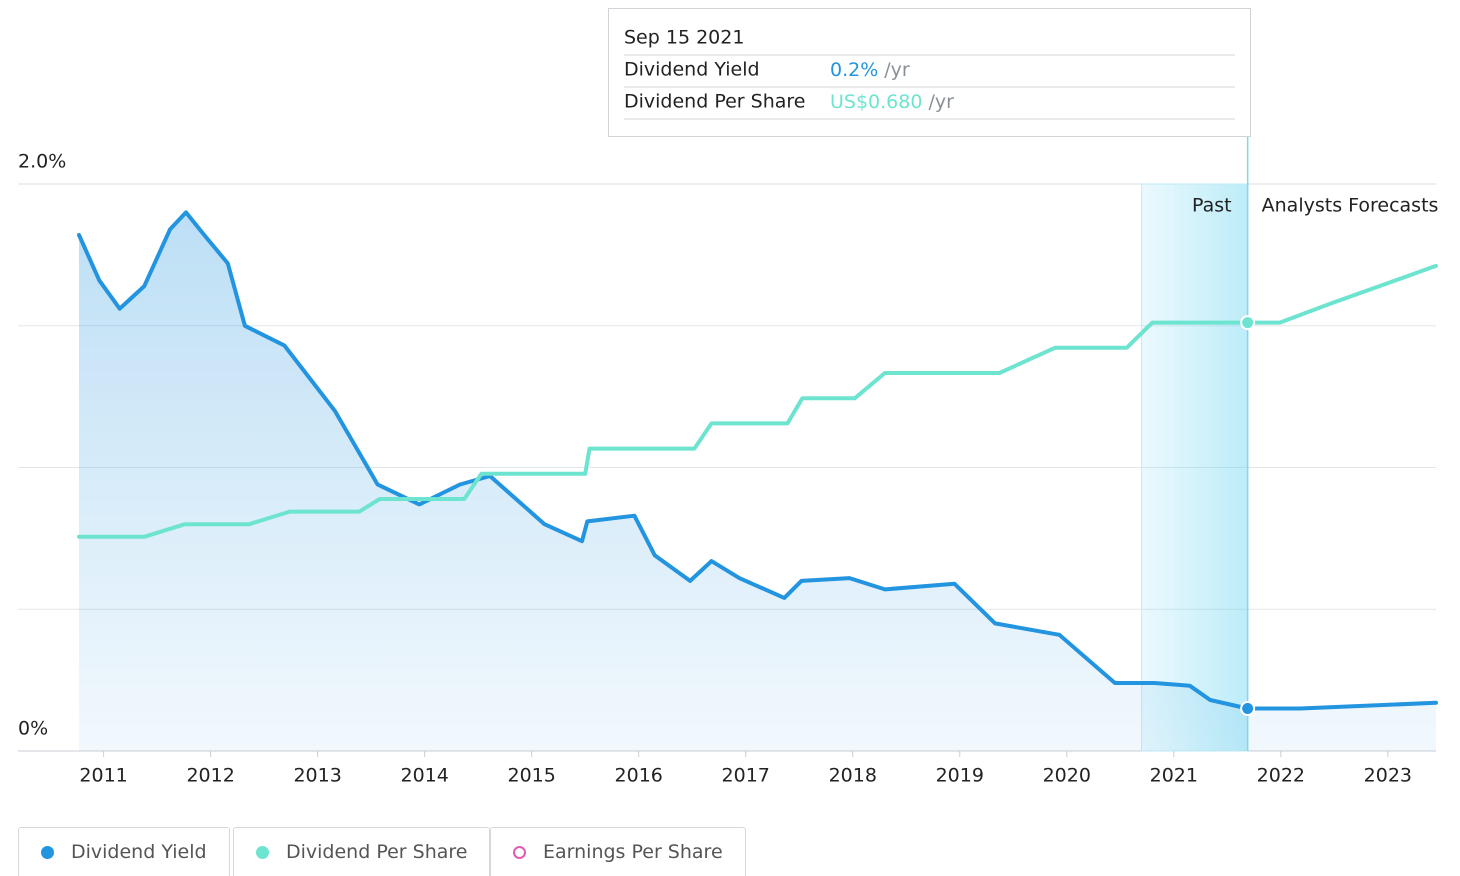  I want to click on x-tick-label: 2014, so click(424, 776).